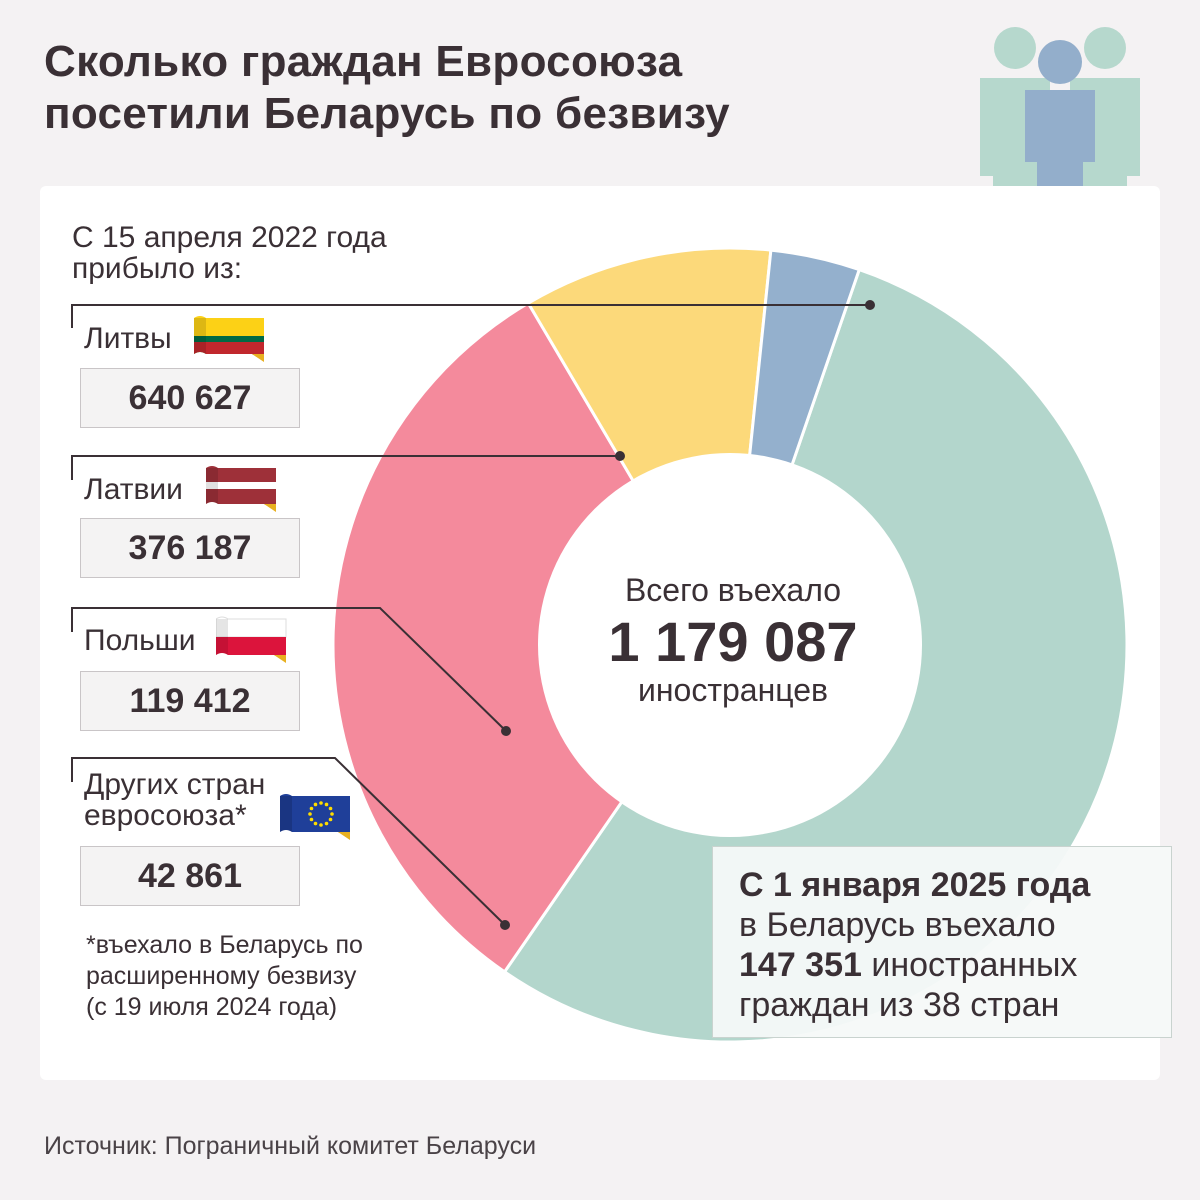  I want to click on country-label-poland: Польши, so click(140, 640).